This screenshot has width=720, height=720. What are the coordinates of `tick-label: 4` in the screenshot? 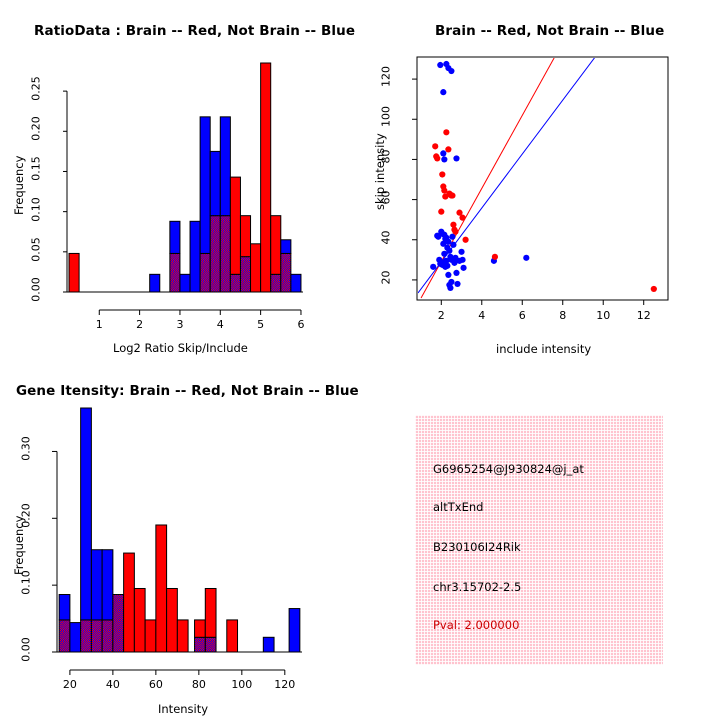 It's located at (482, 315).